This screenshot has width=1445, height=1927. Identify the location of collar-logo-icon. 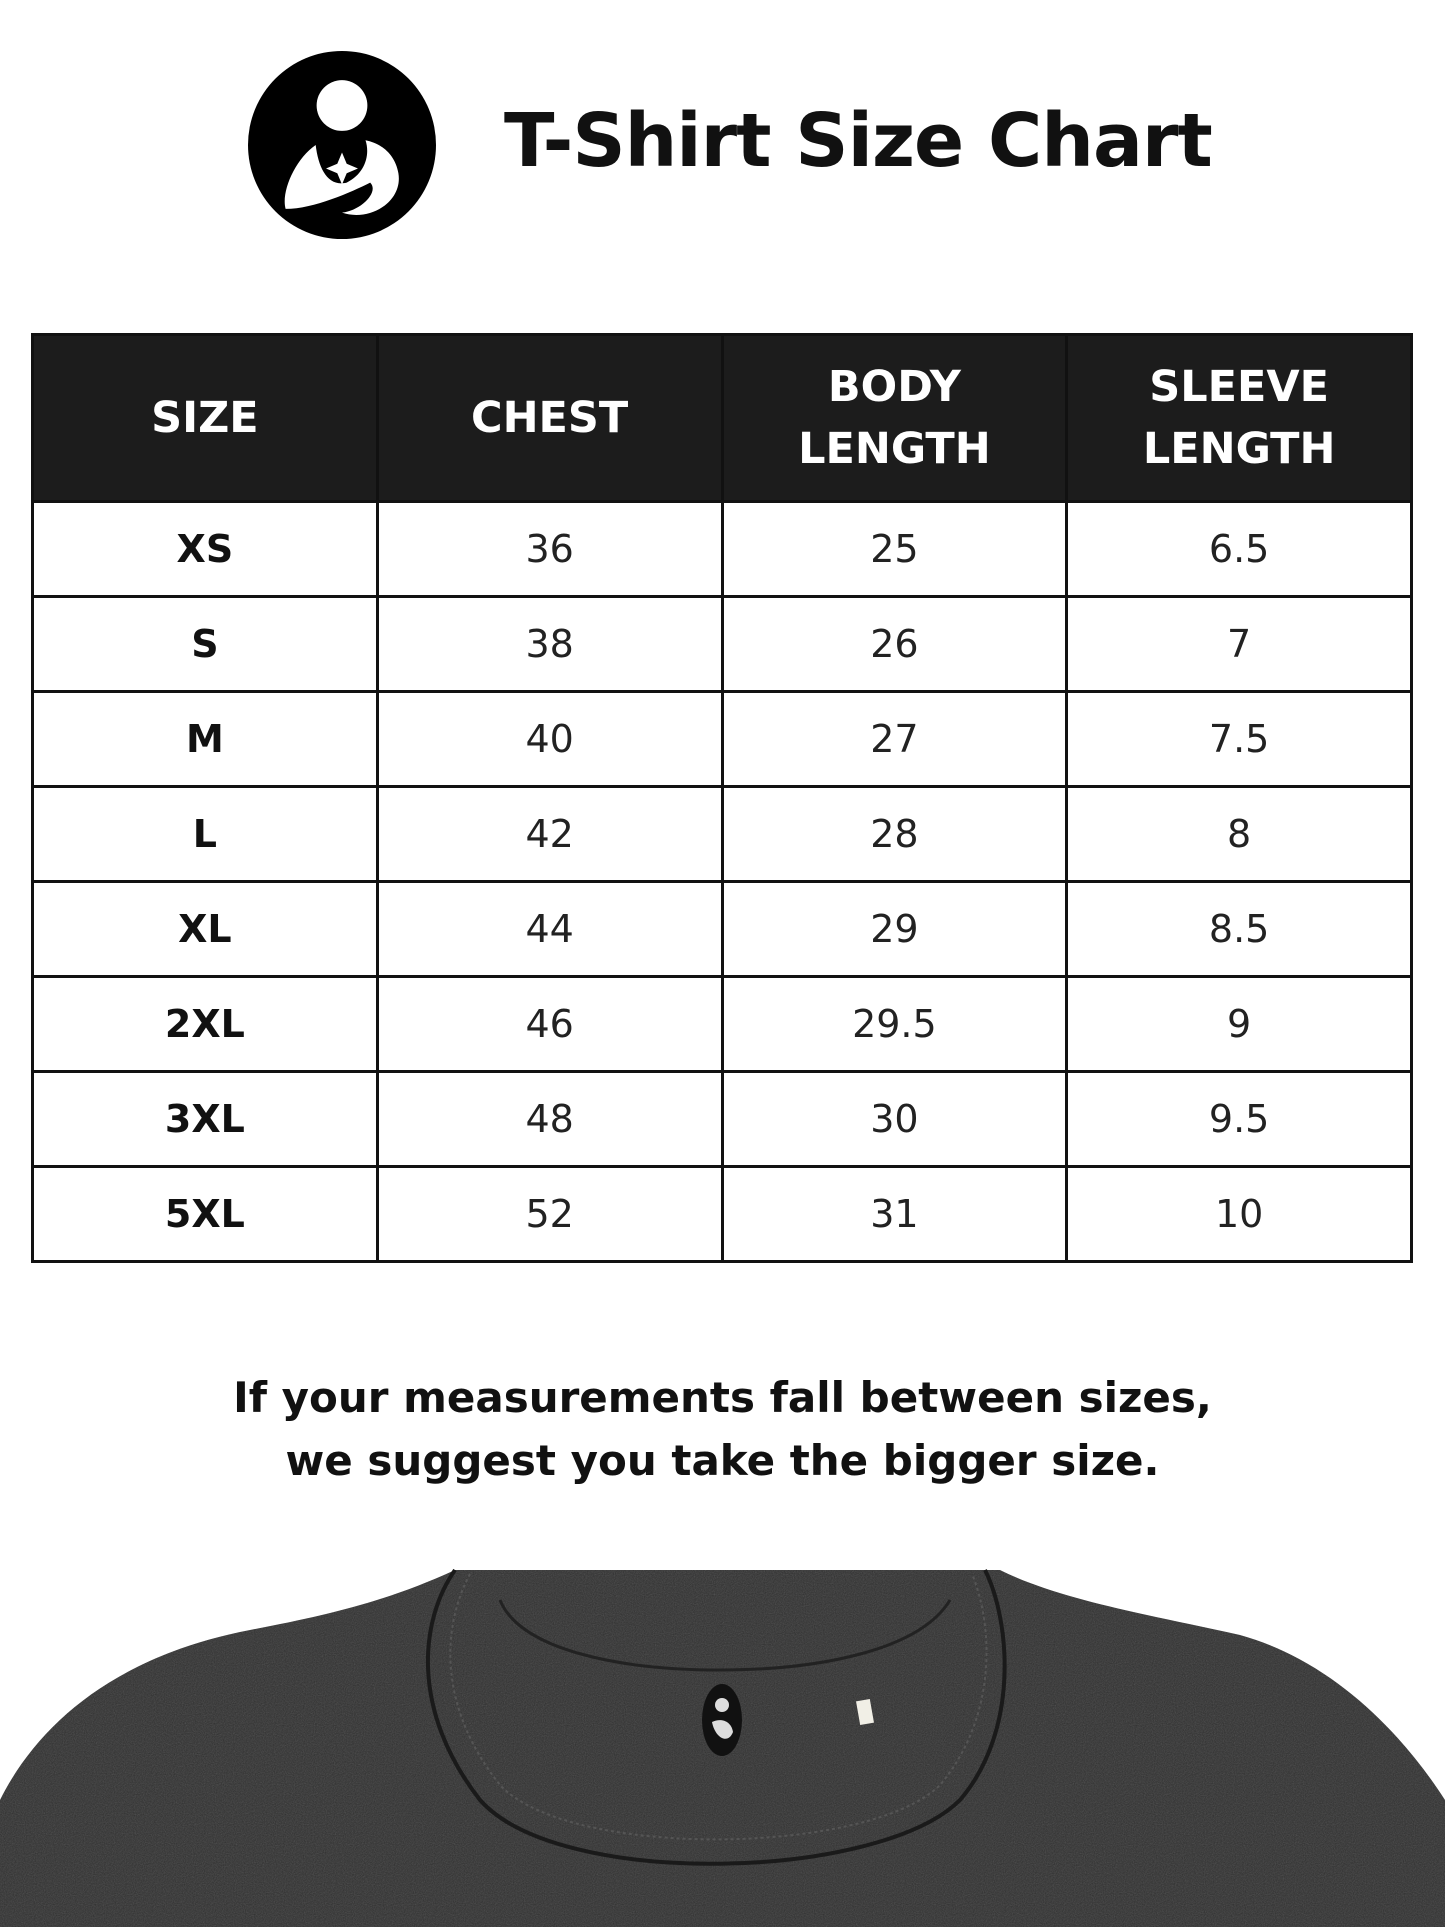
(722, 1720).